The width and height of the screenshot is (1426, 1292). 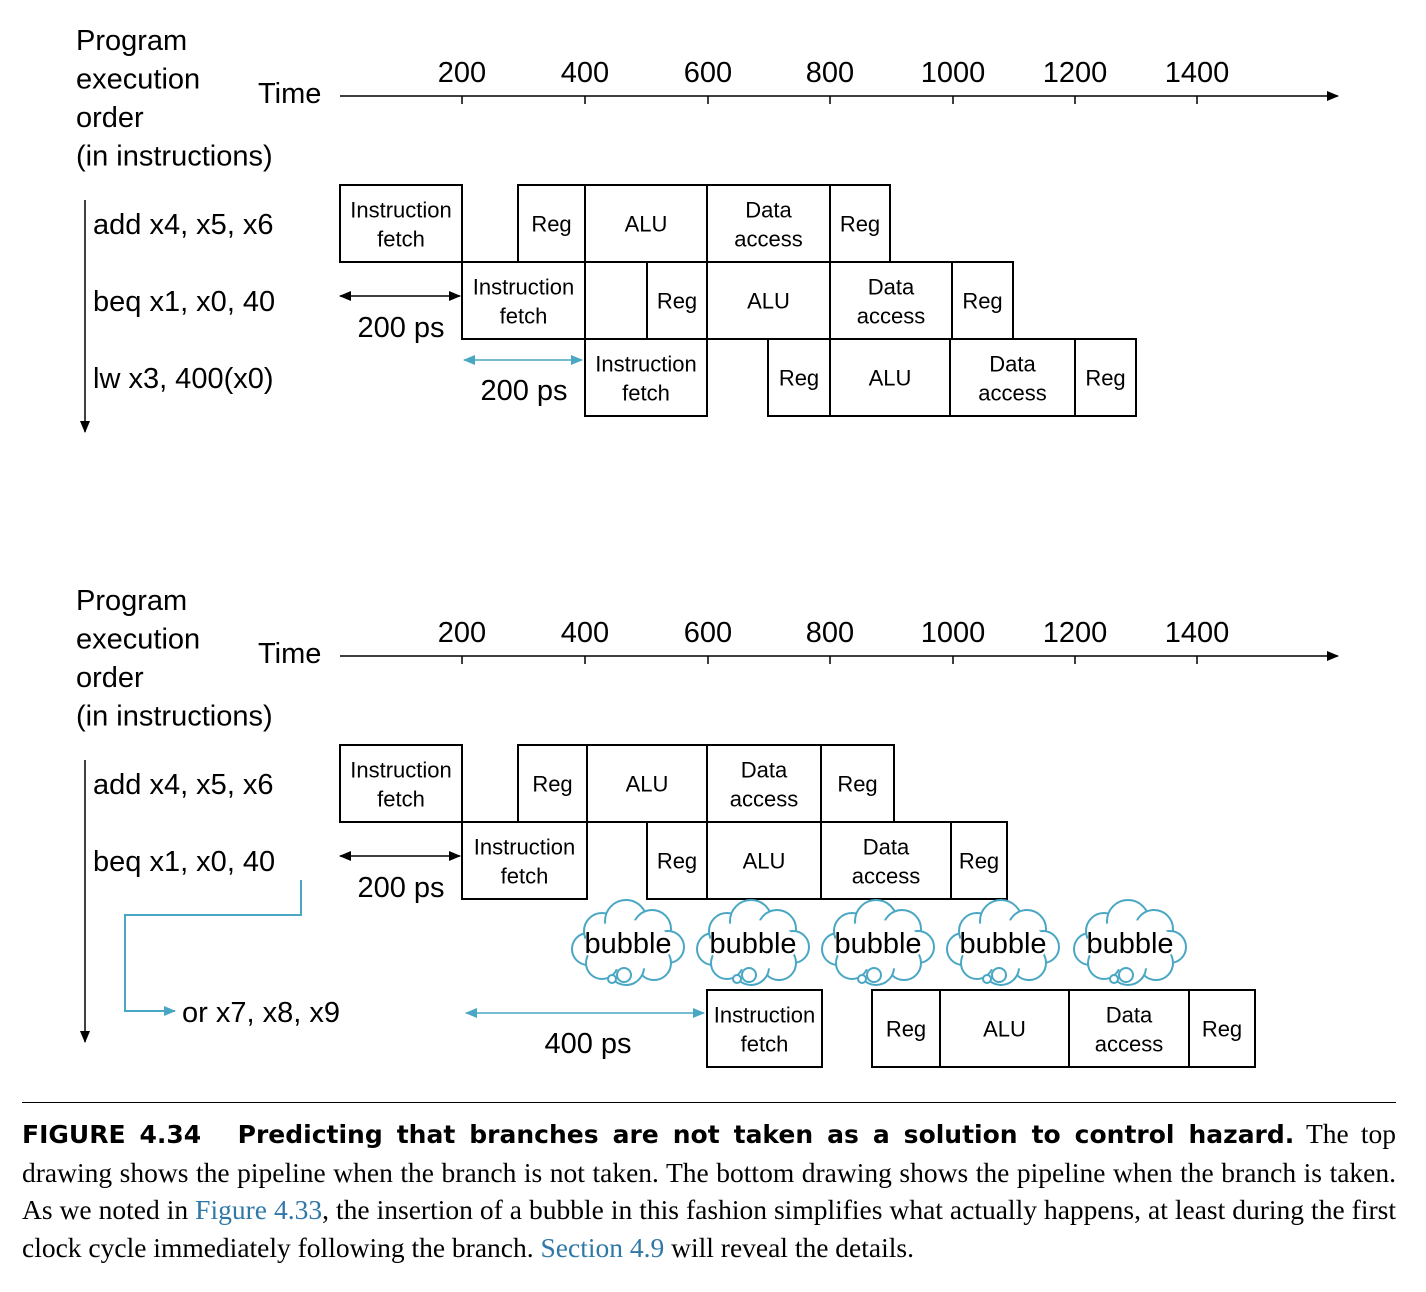 I want to click on program-order-label: (in instructions), so click(x=174, y=157).